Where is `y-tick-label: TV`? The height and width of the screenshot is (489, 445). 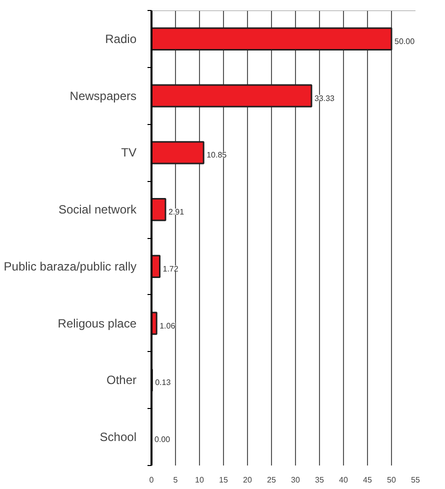 y-tick-label: TV is located at coordinates (129, 153).